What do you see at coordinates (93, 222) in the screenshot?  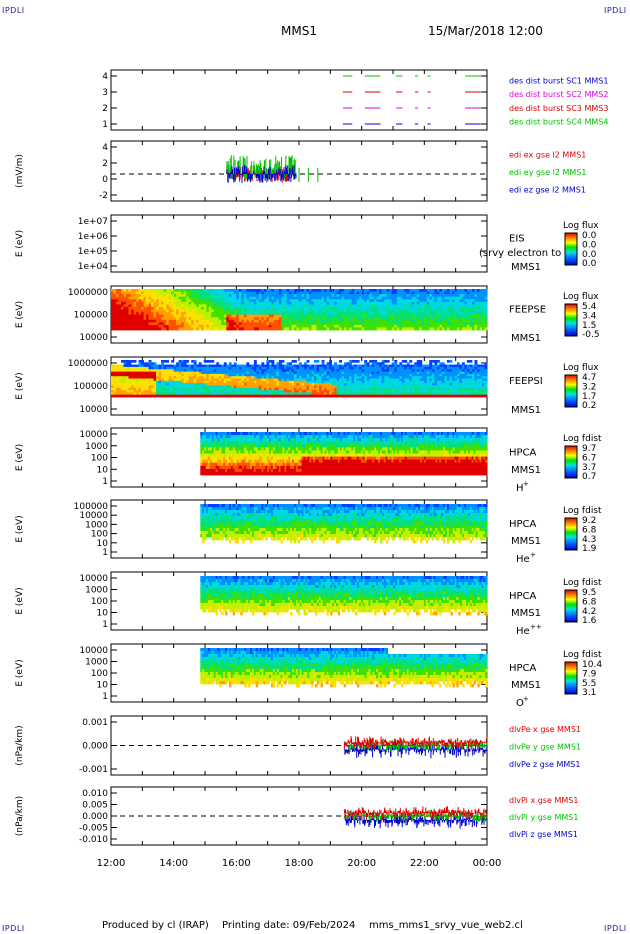 I see `y-tick-label: 1e+07` at bounding box center [93, 222].